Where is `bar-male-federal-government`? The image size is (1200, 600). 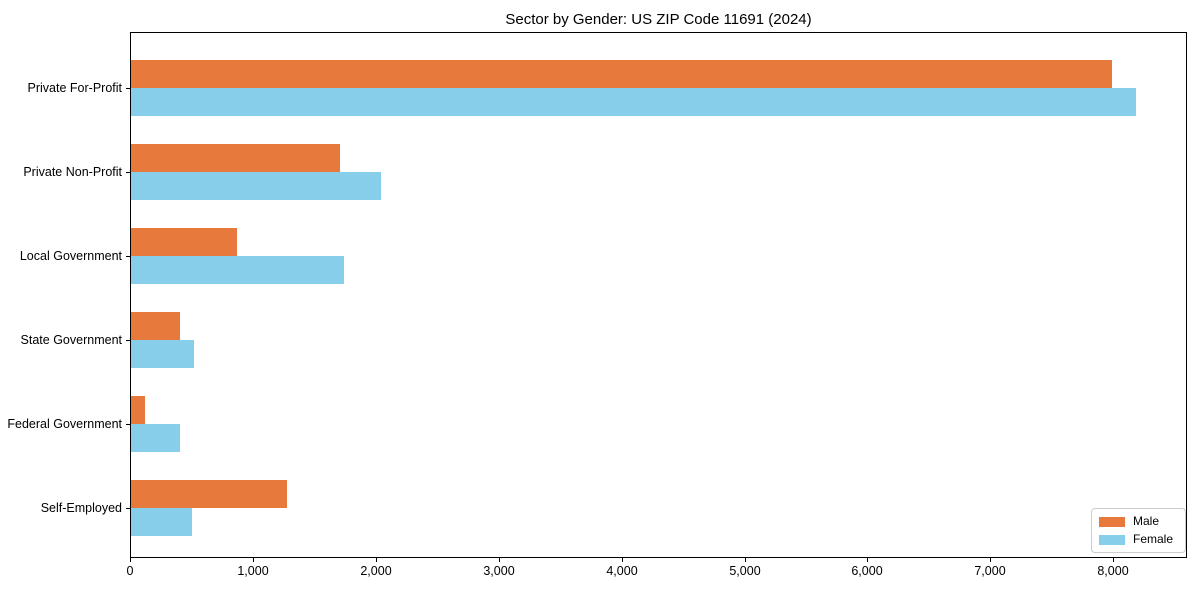
bar-male-federal-government is located at coordinates (138, 410).